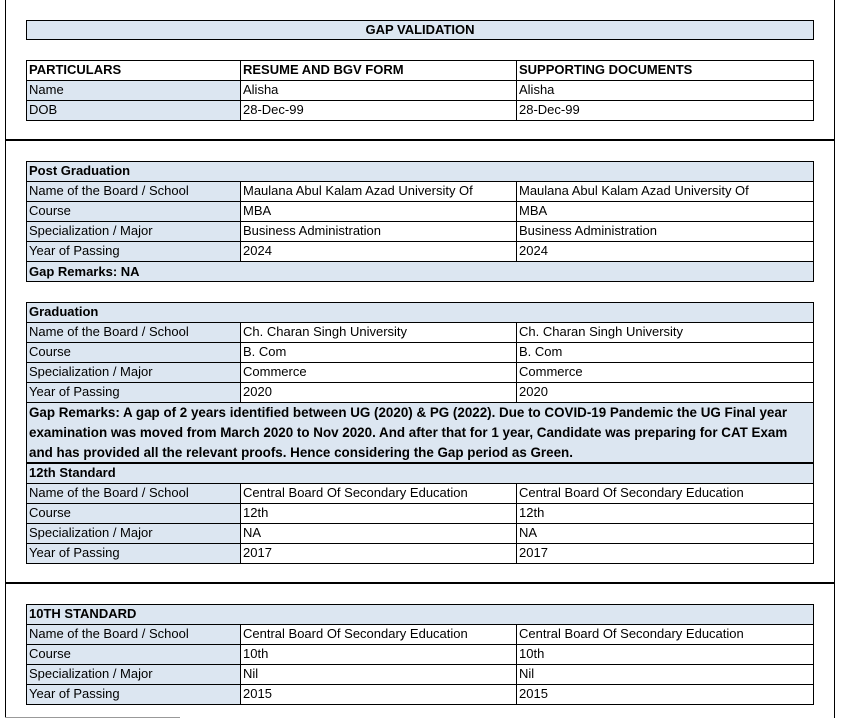 The image size is (848, 722). Describe the element at coordinates (133, 90) in the screenshot. I see `label-cell: Name` at that location.